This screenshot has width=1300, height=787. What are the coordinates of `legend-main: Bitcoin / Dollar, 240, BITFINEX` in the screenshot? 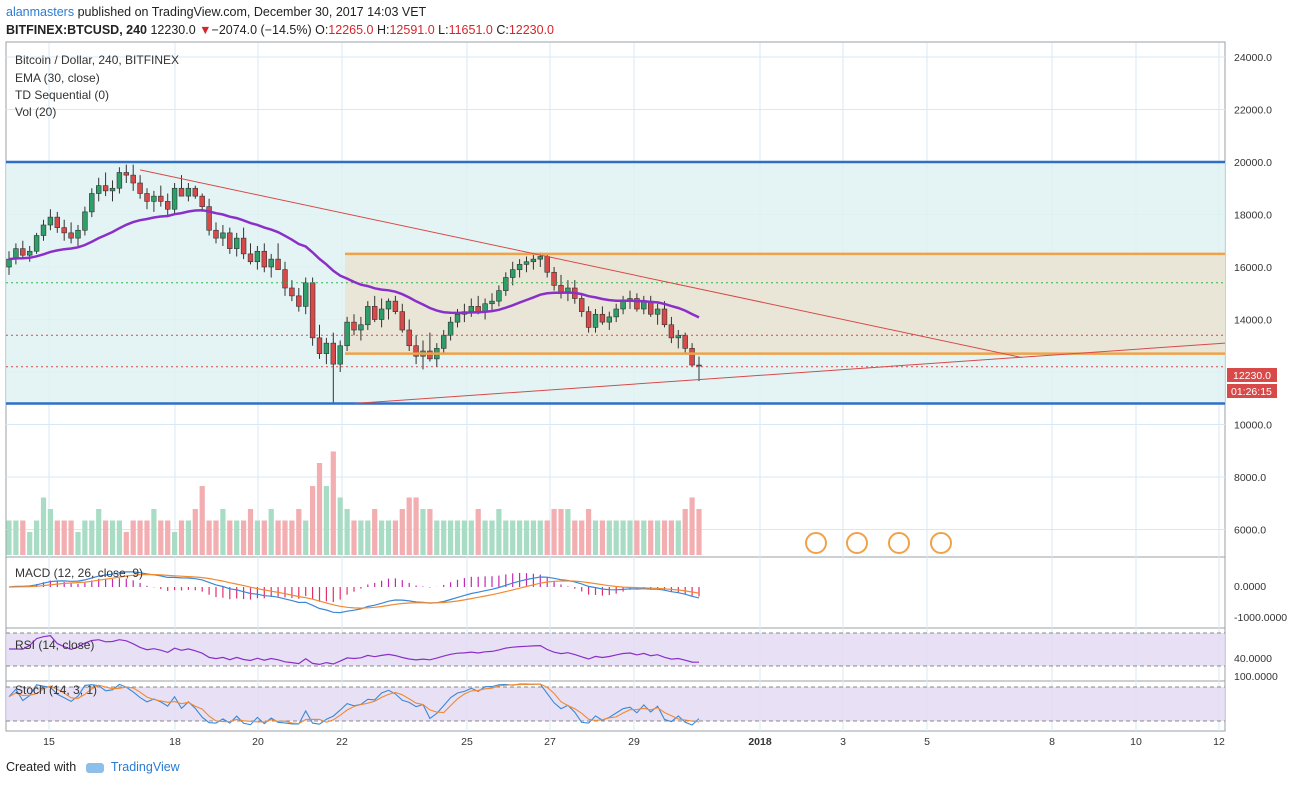 It's located at (97, 60).